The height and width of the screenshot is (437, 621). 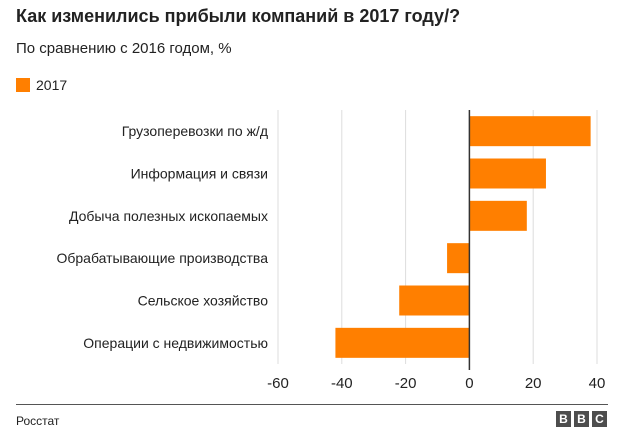 I want to click on category-label: Операции с недвижимостью, so click(x=175, y=343).